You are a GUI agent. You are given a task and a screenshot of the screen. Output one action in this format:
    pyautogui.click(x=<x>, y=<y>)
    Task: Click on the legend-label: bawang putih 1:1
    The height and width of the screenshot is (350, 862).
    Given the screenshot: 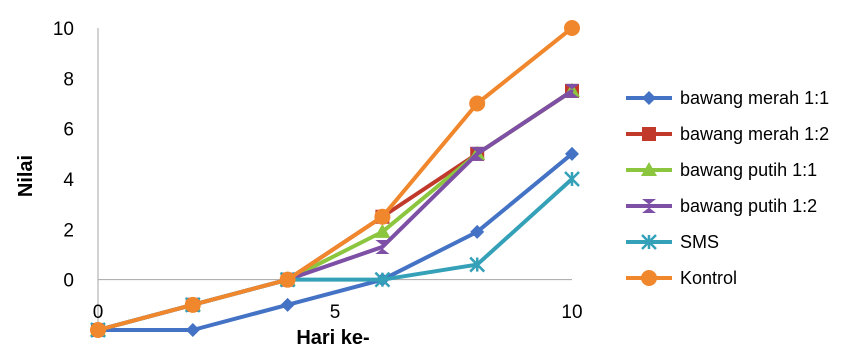 What is the action you would take?
    pyautogui.click(x=748, y=170)
    